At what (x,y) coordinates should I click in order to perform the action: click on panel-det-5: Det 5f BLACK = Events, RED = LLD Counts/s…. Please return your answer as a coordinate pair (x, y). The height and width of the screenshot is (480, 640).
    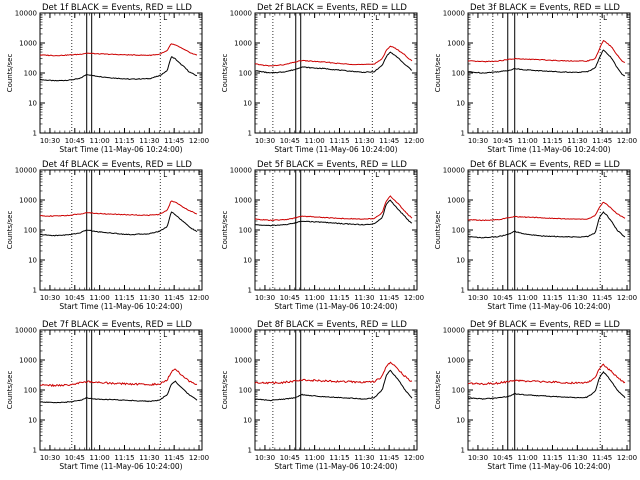
    Looking at the image, I should click on (322, 235).